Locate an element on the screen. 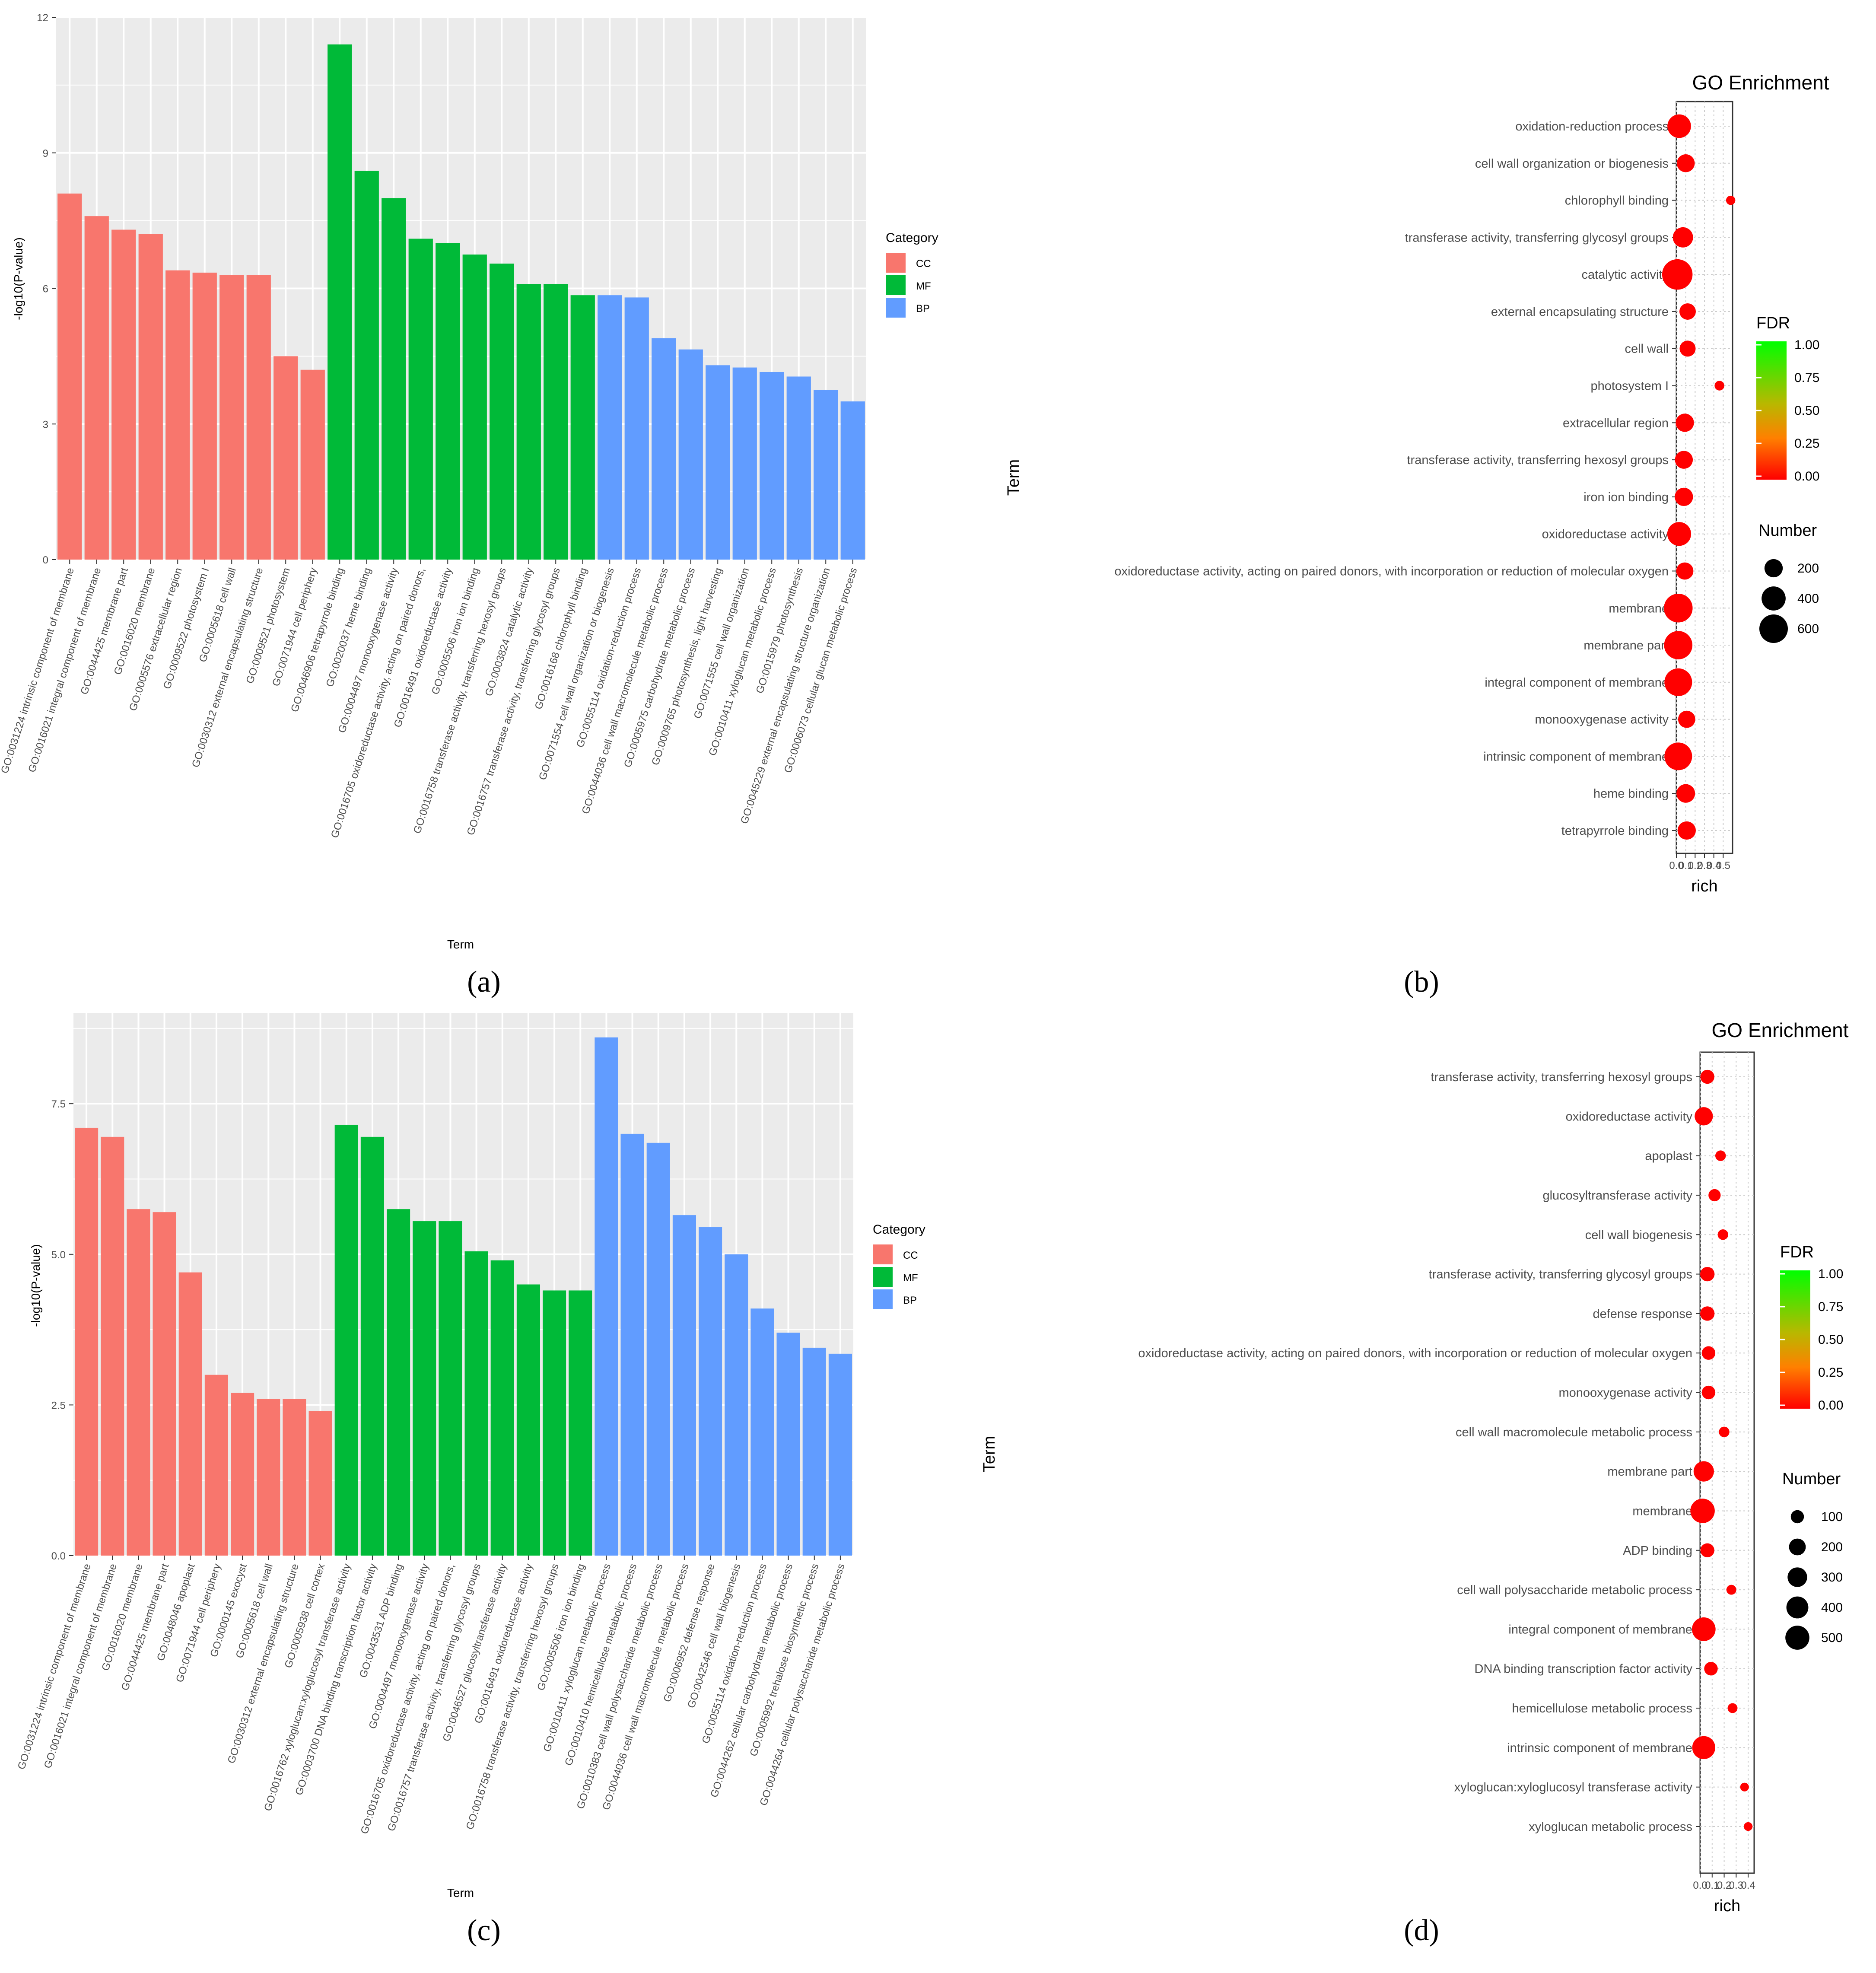 This screenshot has height=1973, width=1876. x-tick-label: 0.4 is located at coordinates (1714, 866).